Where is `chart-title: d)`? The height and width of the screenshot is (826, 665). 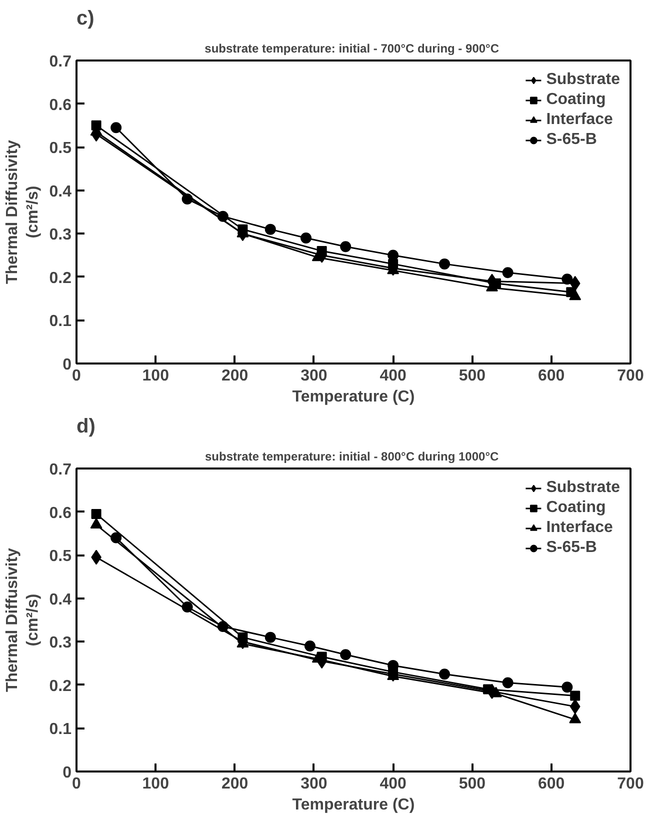
chart-title: d) is located at coordinates (86, 427).